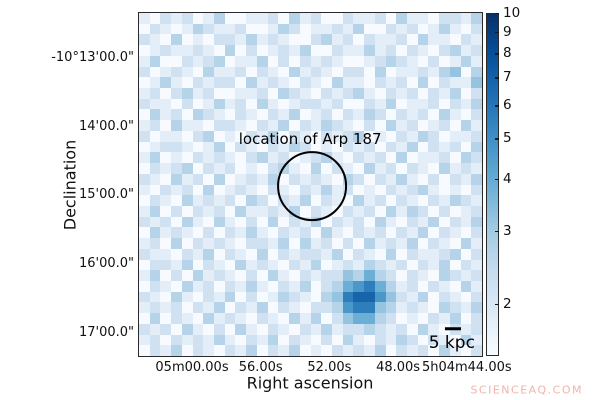  What do you see at coordinates (497, 106) in the screenshot?
I see `colorbar-tick` at bounding box center [497, 106].